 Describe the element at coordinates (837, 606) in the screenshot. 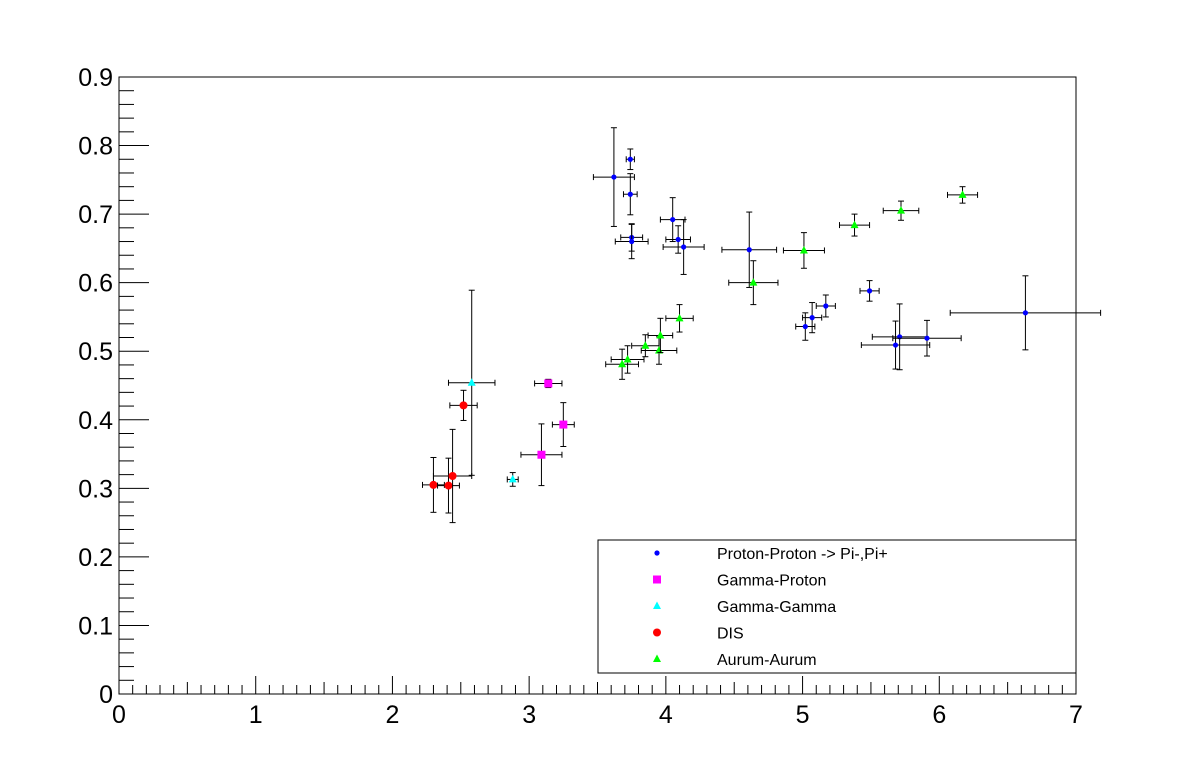

I see `legend-box` at that location.